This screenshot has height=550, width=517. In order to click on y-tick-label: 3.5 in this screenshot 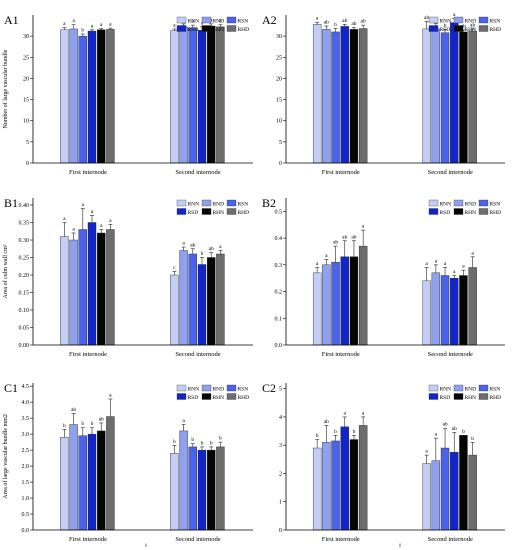, I will do `click(26, 419)`.